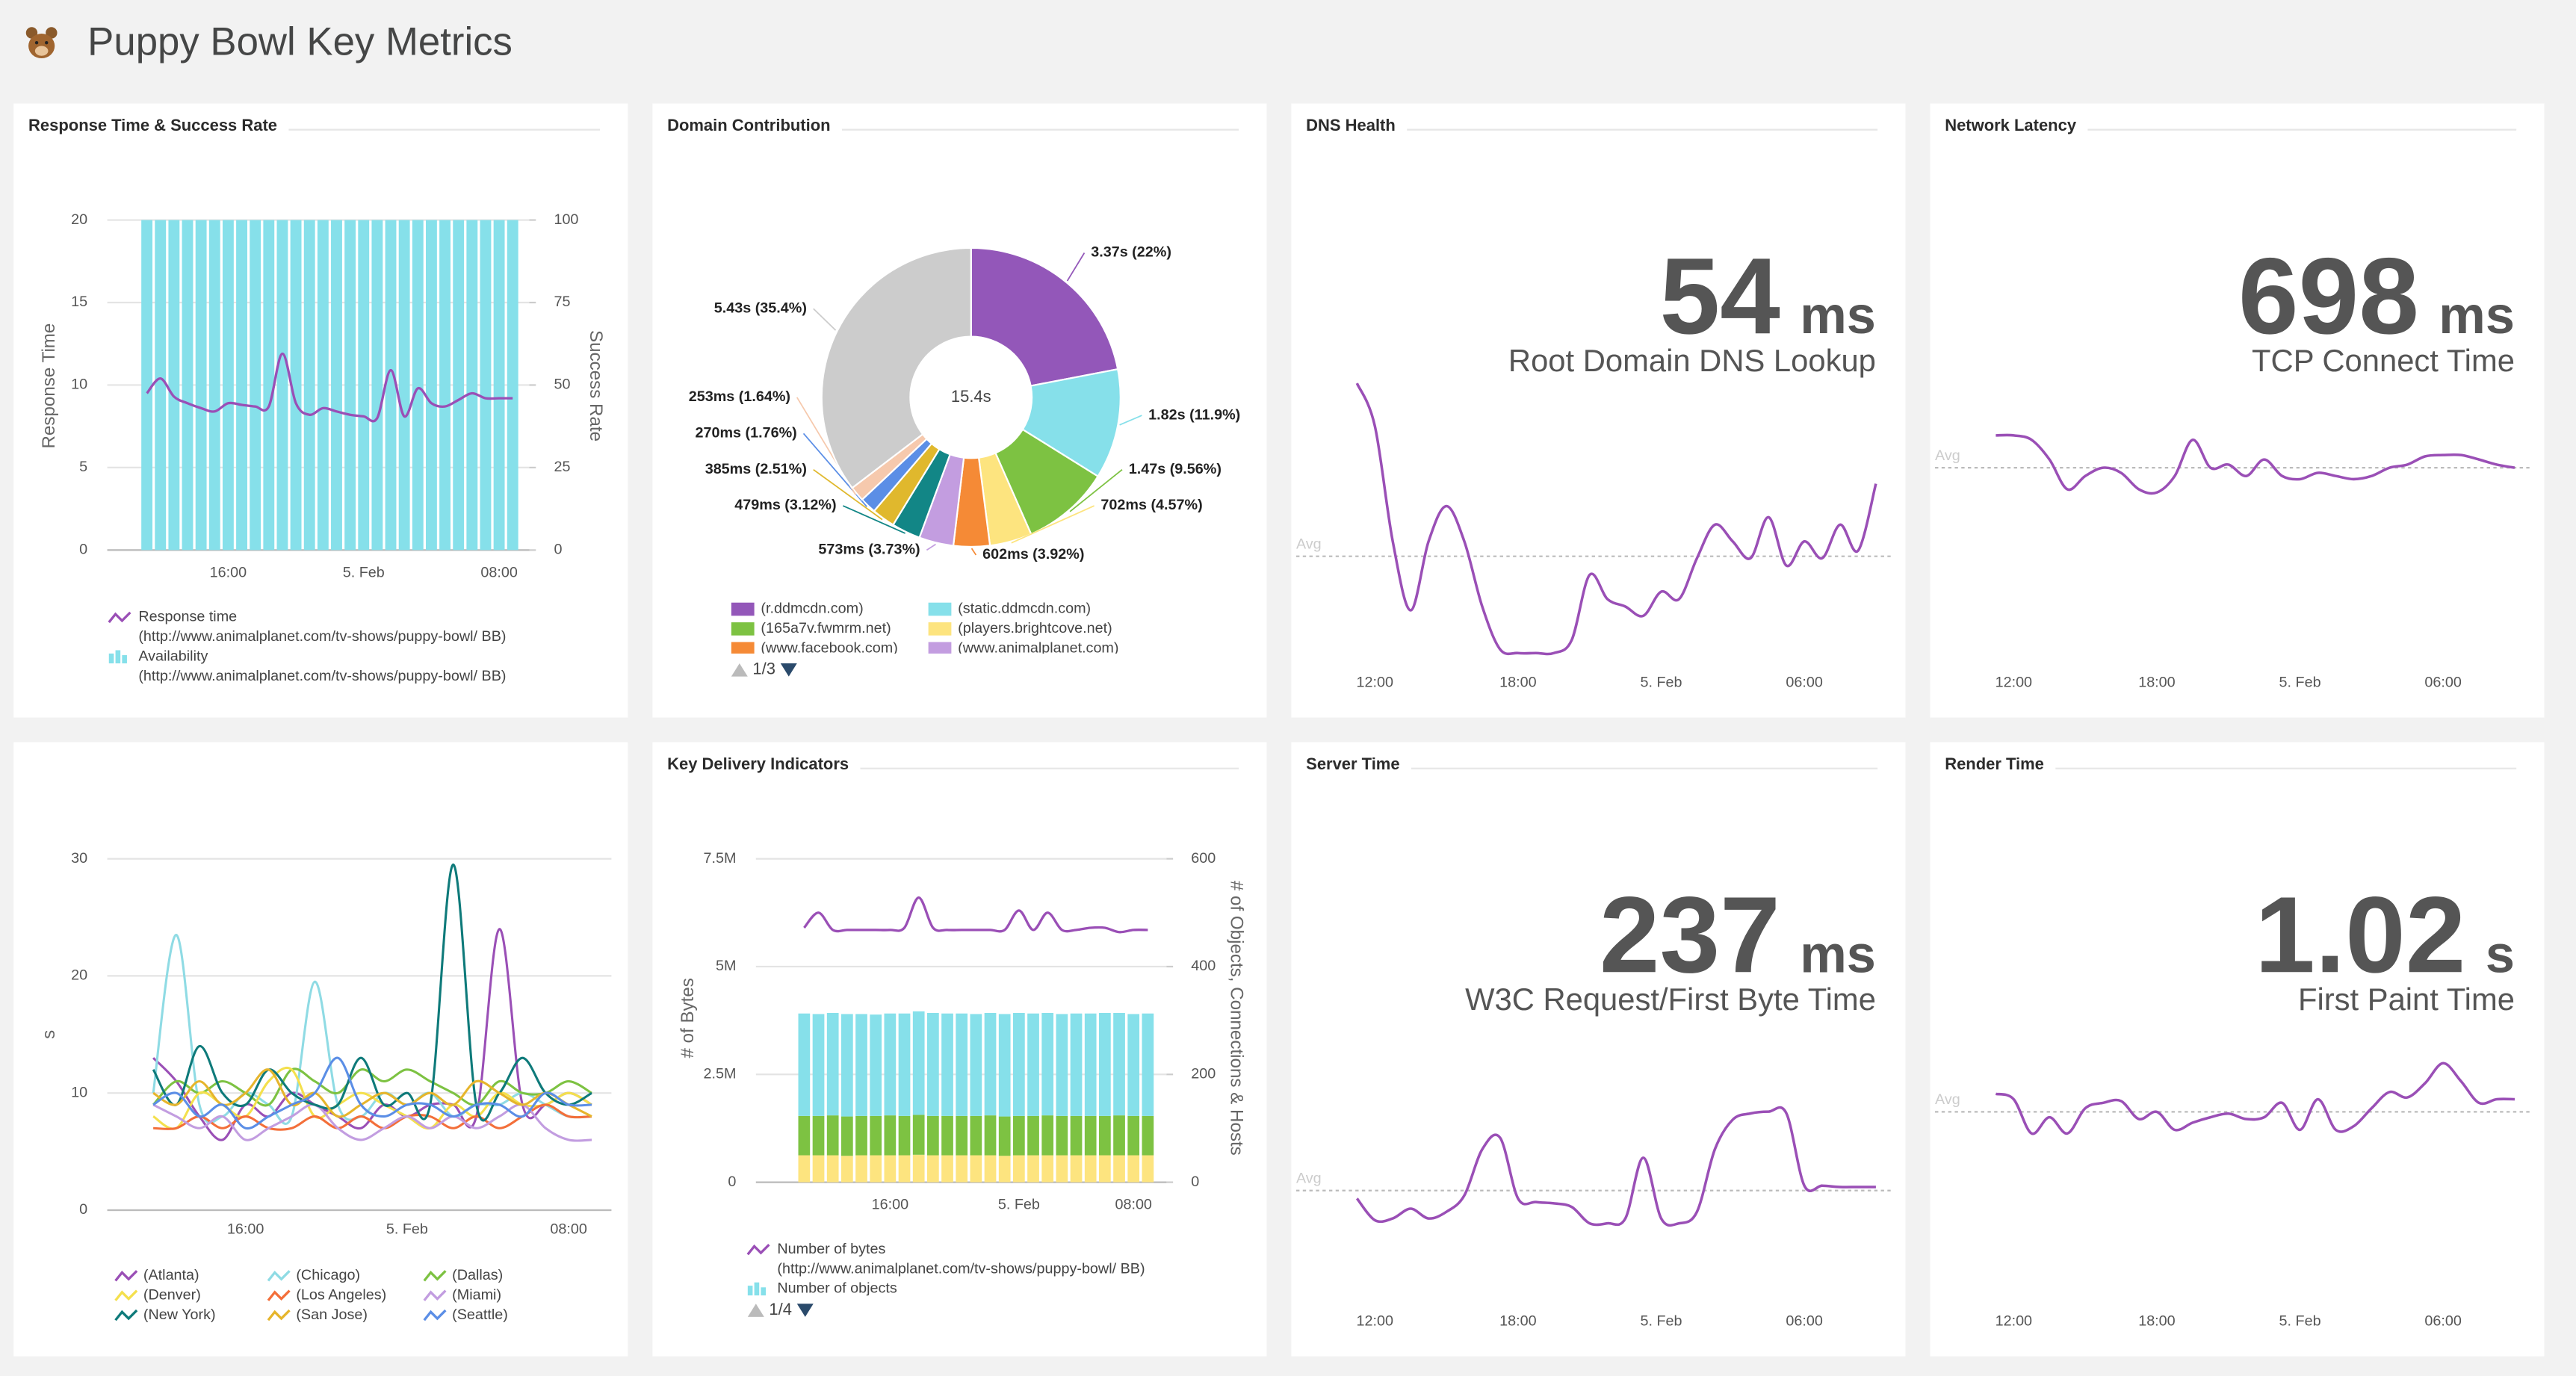 This screenshot has width=2576, height=1376. Describe the element at coordinates (476, 1295) in the screenshot. I see `legend-label: (Miami)` at that location.